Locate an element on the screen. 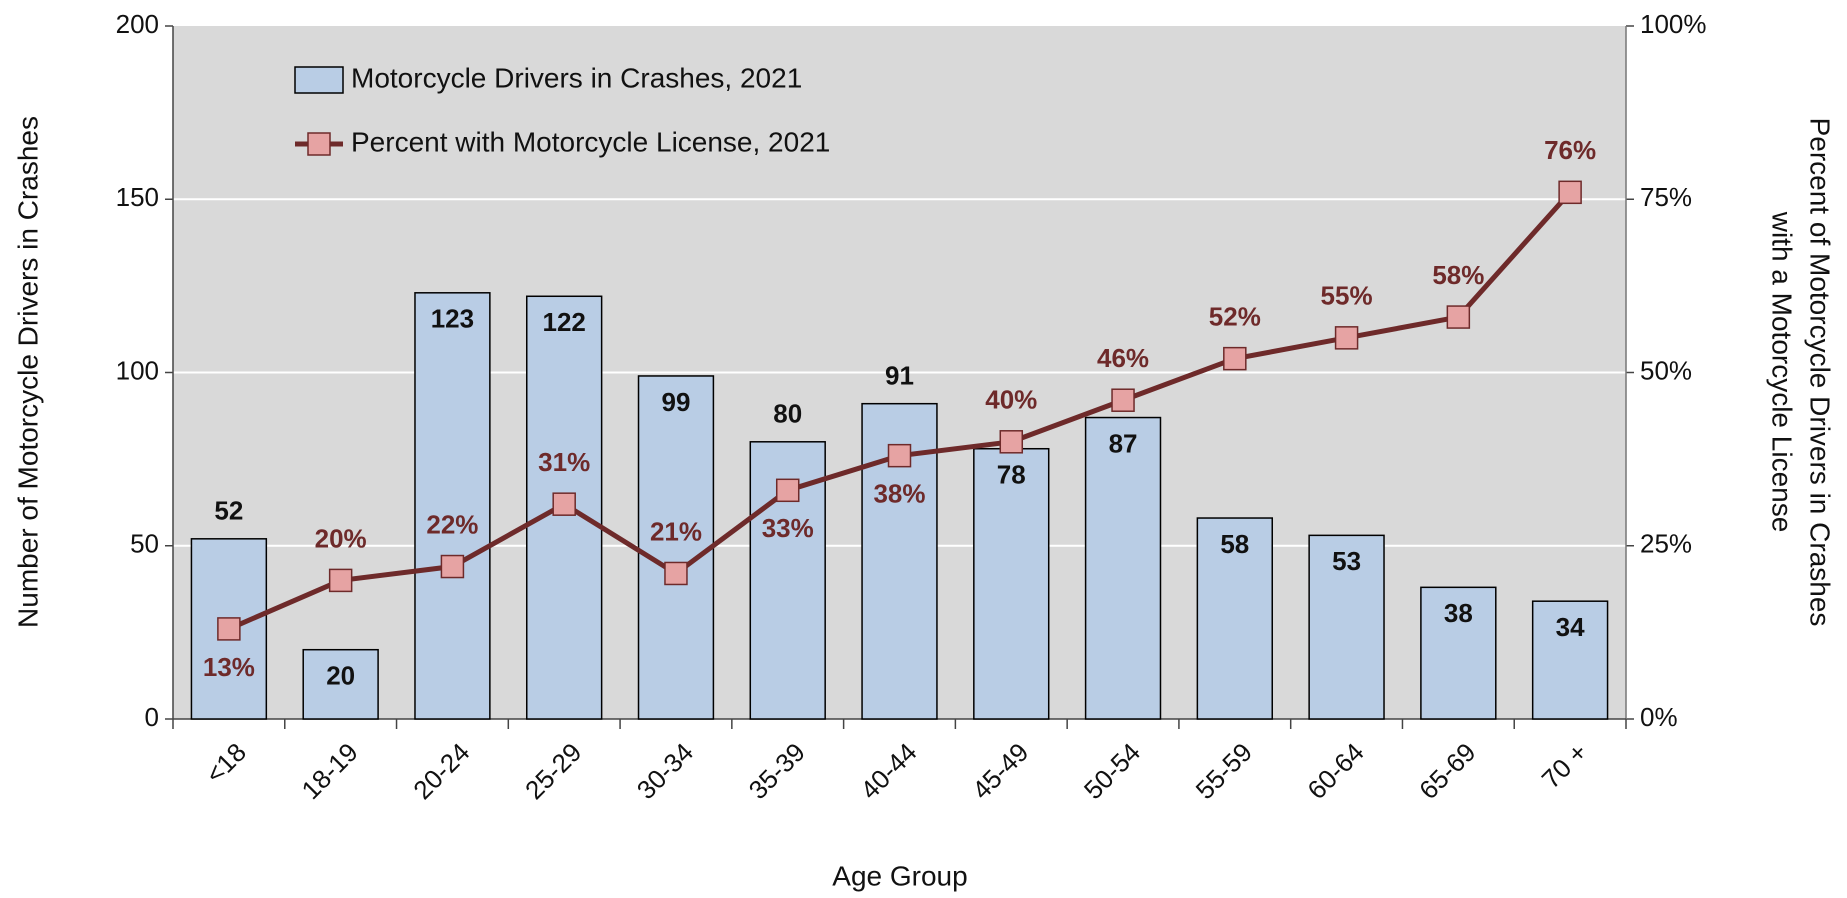 Image resolution: width=1847 pixels, height=898 pixels. x-tick-label: 55-59 is located at coordinates (1224, 771).